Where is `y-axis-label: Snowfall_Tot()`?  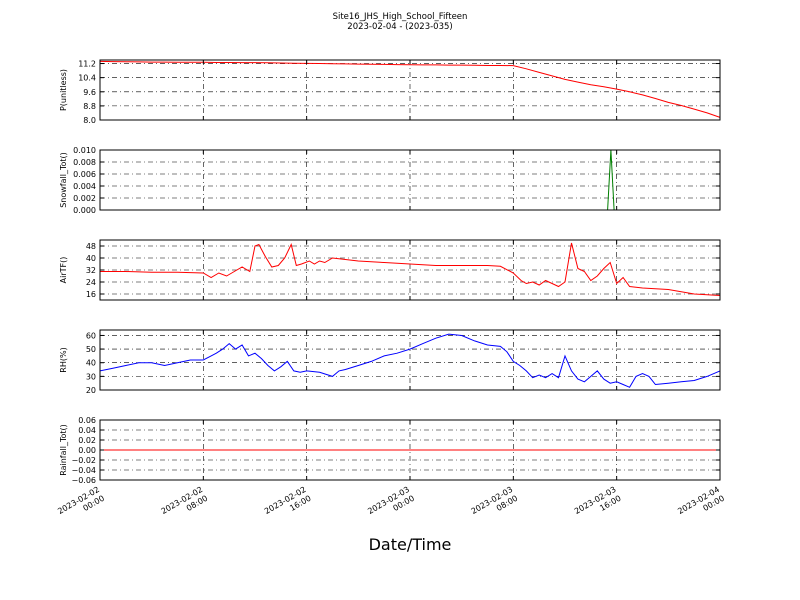
y-axis-label: Snowfall_Tot() is located at coordinates (63, 180).